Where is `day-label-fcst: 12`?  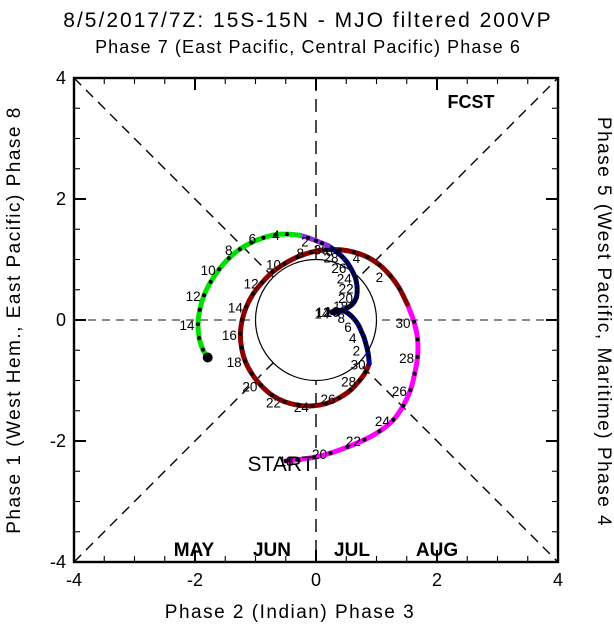
day-label-fcst: 12 is located at coordinates (193, 296).